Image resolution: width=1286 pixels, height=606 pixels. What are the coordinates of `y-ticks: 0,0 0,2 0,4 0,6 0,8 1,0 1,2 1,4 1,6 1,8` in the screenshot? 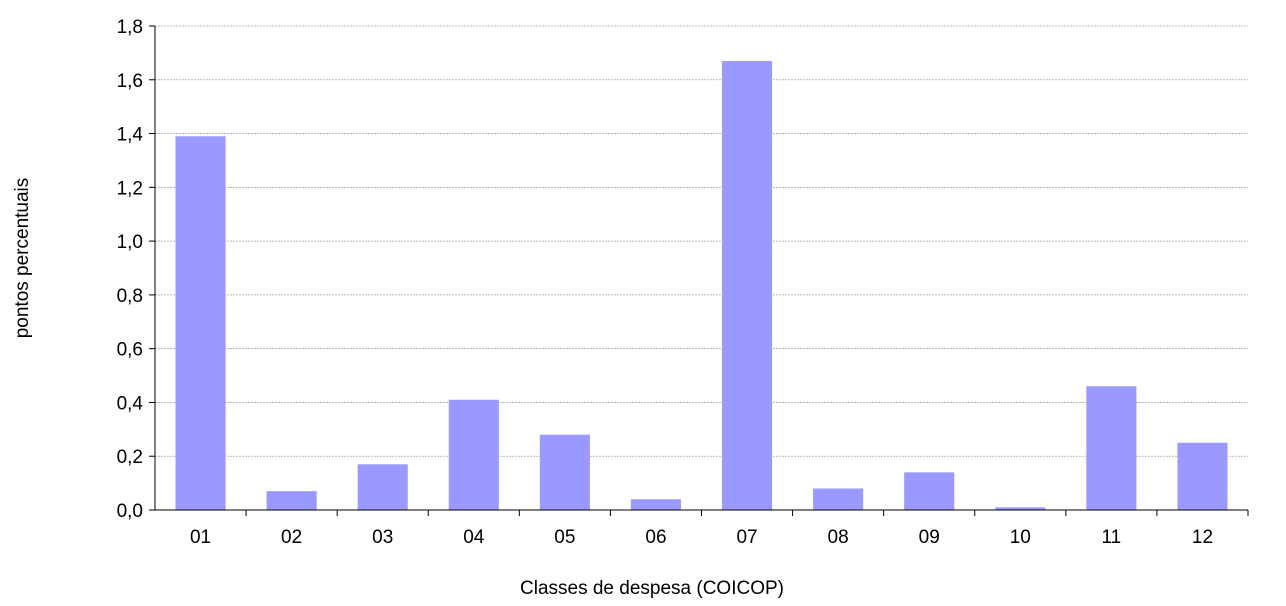 It's located at (136, 269).